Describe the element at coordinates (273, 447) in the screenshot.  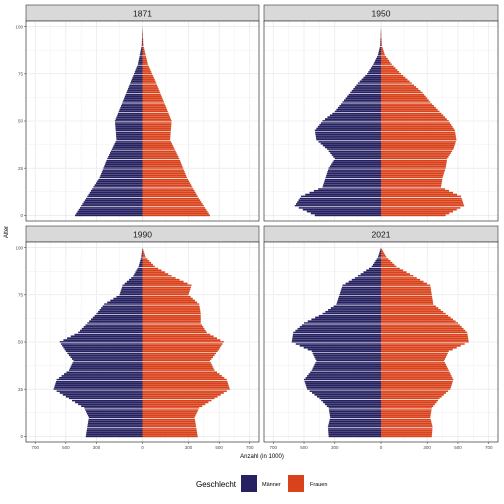
I see `x-tick-label: 700` at that location.